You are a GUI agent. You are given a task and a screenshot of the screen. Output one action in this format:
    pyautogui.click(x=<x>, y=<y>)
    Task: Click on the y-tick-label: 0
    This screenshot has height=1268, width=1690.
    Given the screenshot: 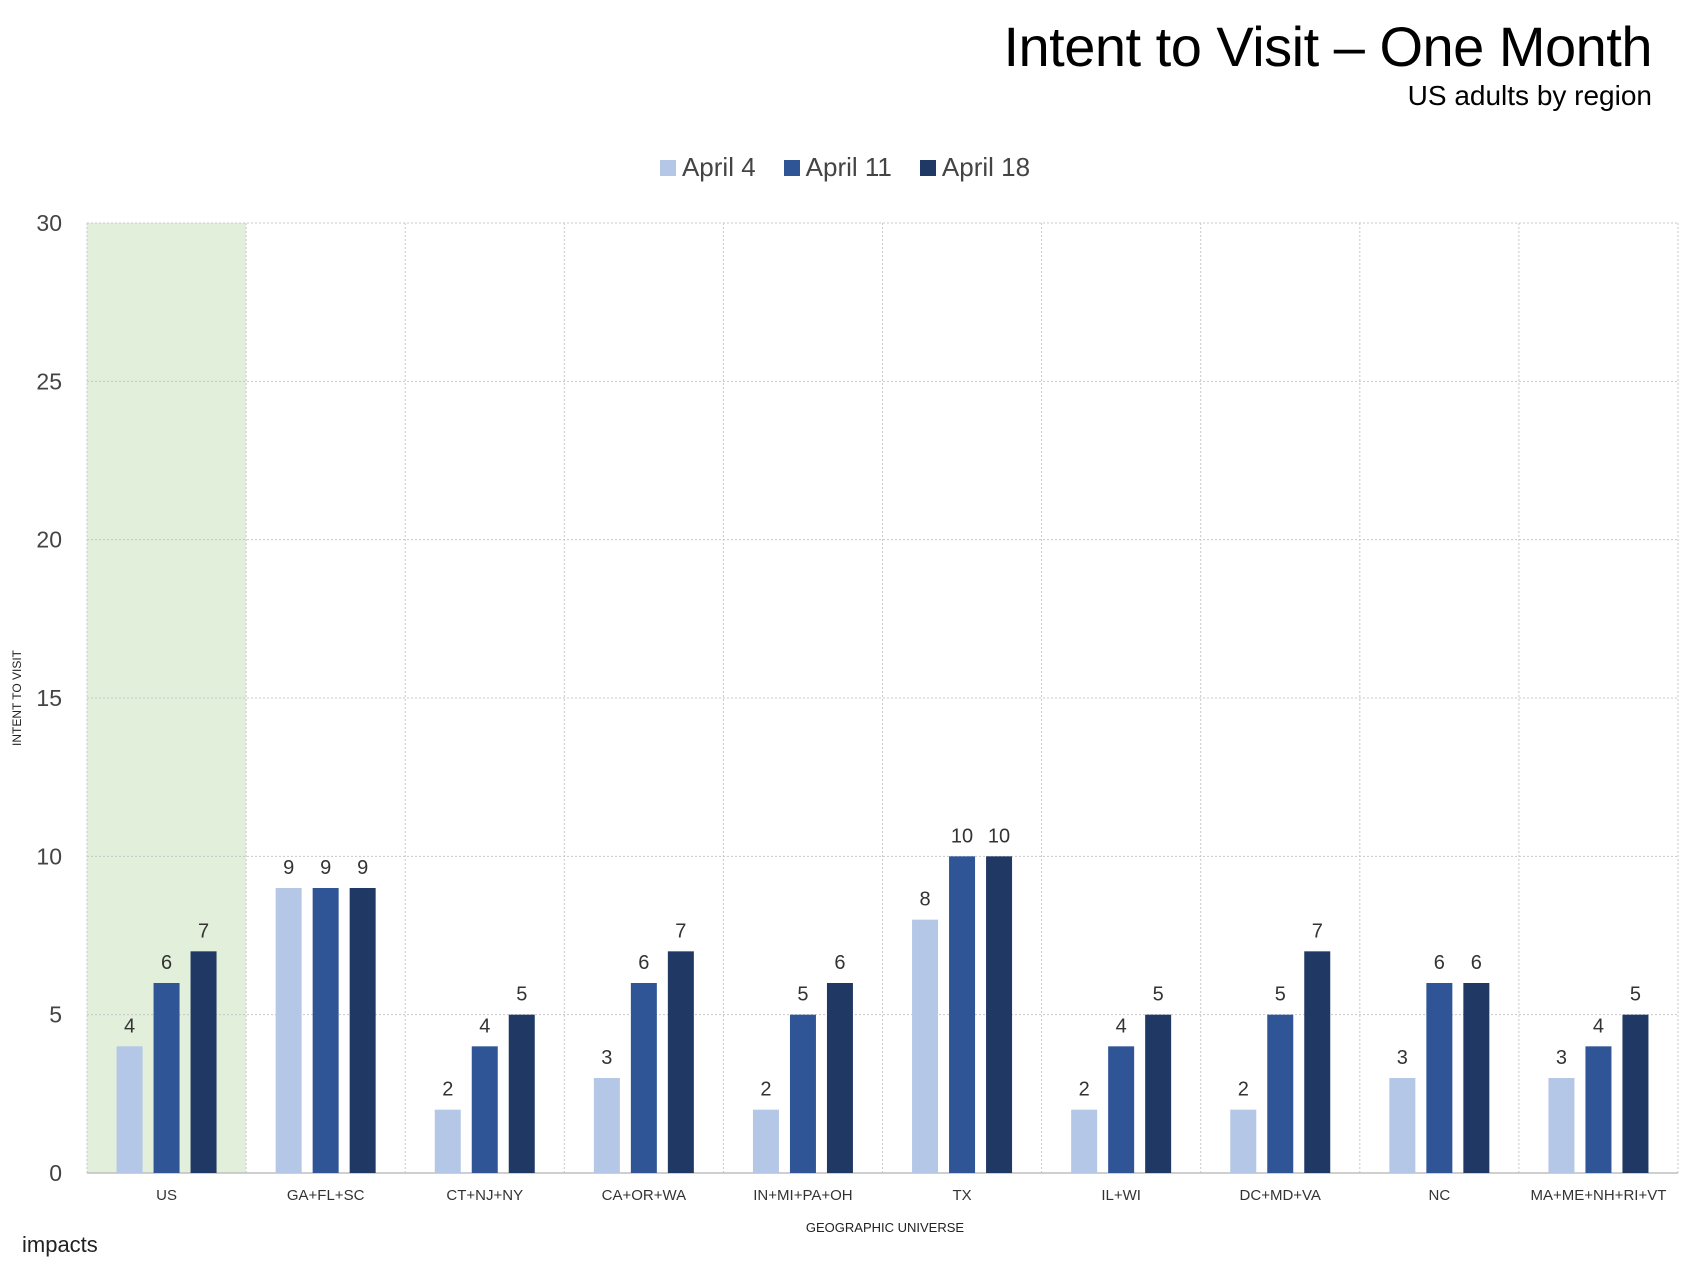 What is the action you would take?
    pyautogui.click(x=55, y=1173)
    